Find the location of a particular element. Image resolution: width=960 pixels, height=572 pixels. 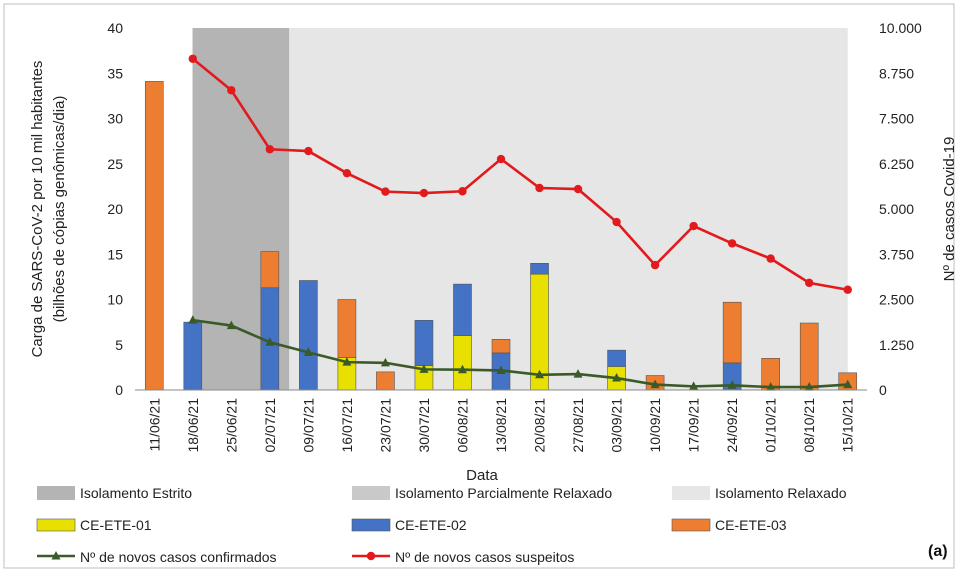

y2-tick-label: 1.250 is located at coordinates (896, 345).